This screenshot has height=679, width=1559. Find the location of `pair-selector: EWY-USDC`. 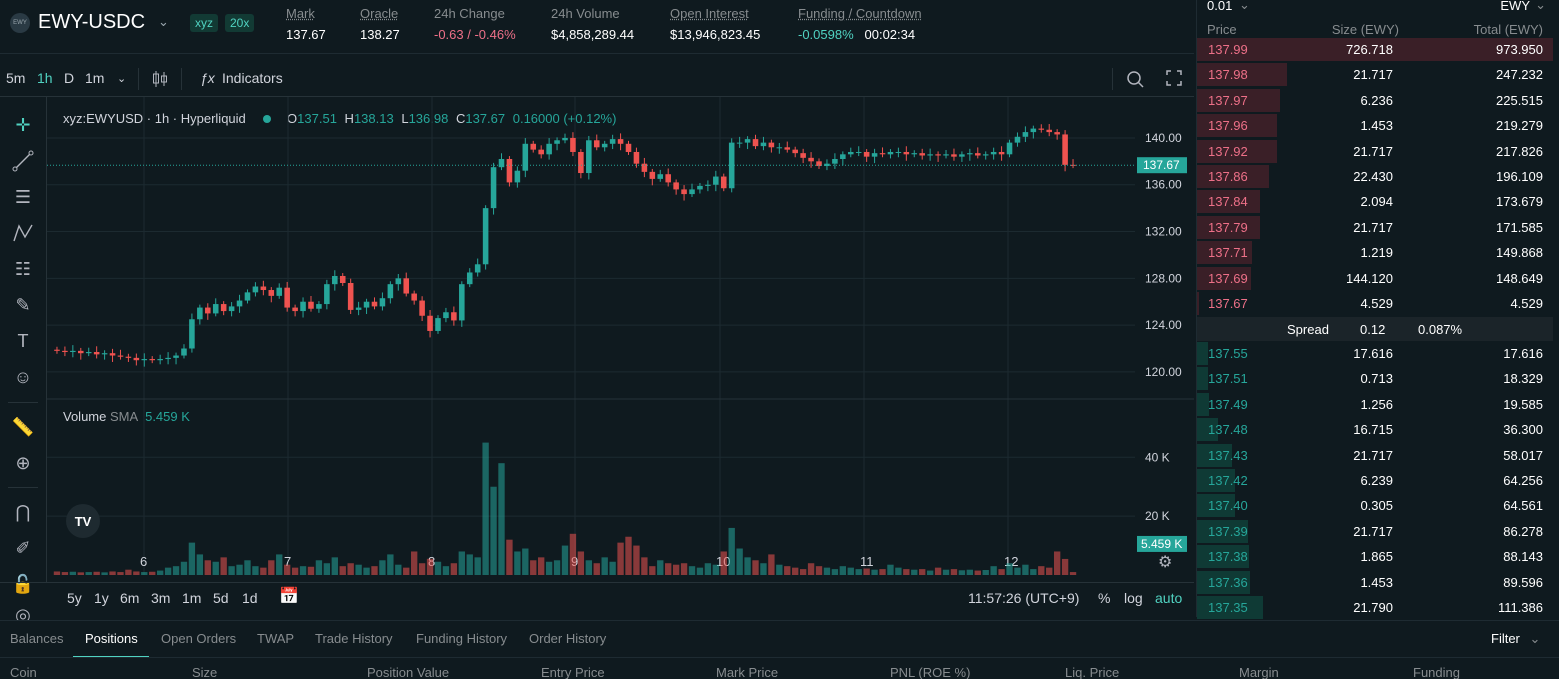

pair-selector: EWY-USDC is located at coordinates (92, 22).